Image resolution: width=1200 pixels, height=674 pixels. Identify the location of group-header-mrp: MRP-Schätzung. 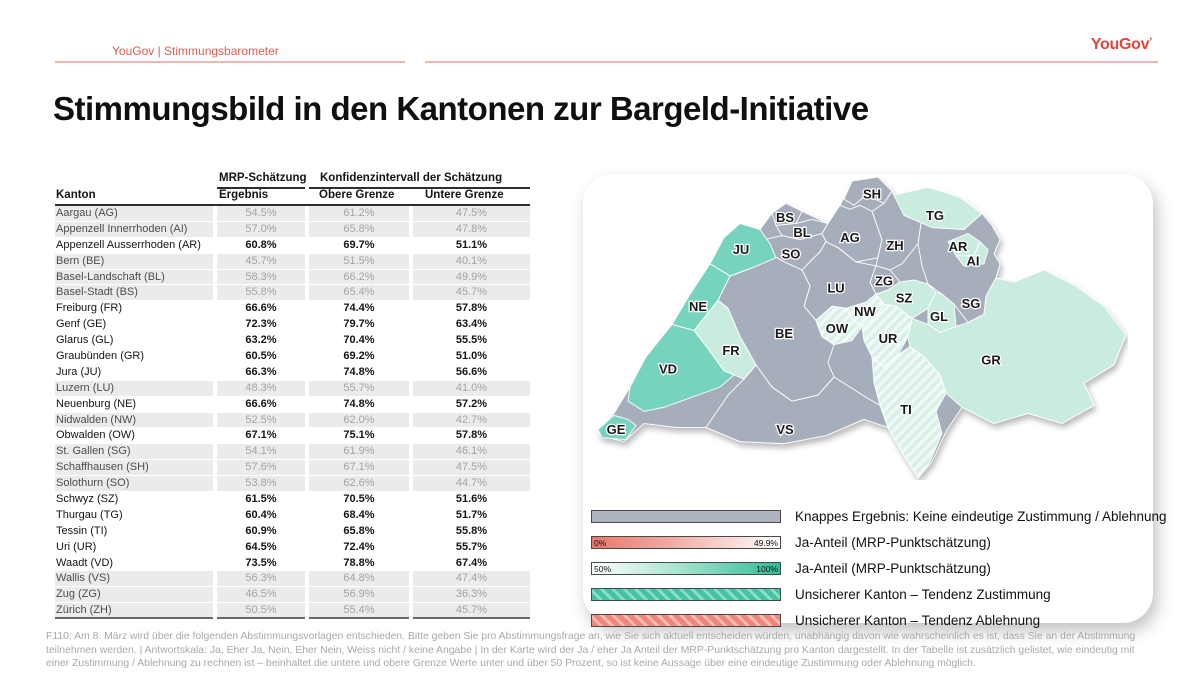
(262, 180).